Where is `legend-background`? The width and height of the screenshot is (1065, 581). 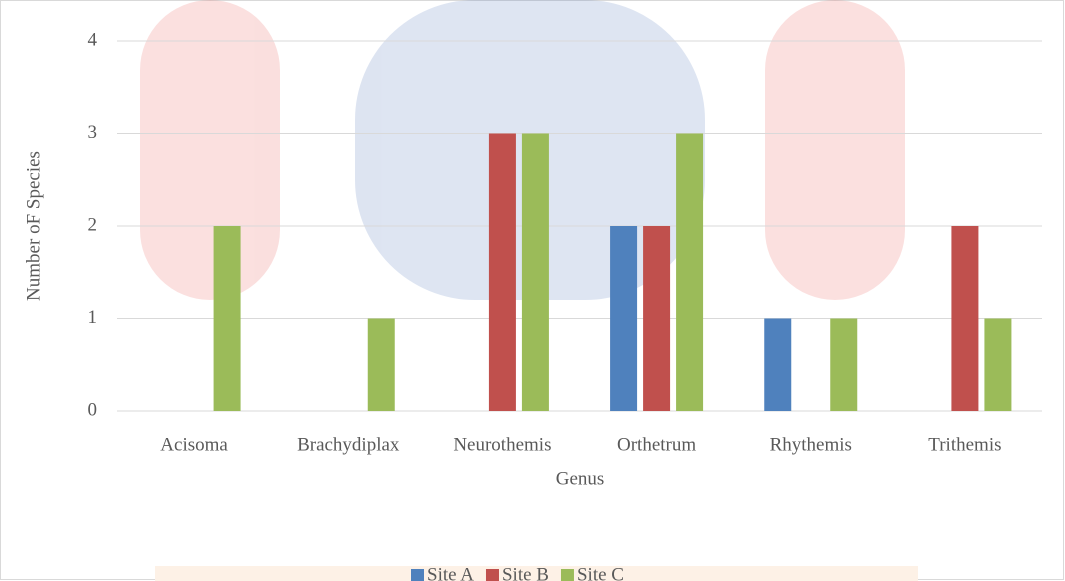
legend-background is located at coordinates (536, 573).